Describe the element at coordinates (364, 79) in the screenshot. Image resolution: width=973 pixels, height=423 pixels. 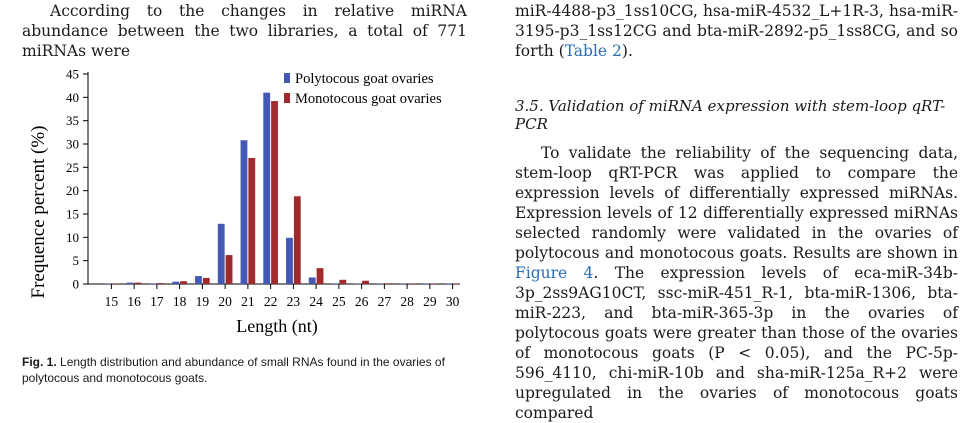
I see `legend-label-polytocous: Polytocous goat ovaries` at that location.